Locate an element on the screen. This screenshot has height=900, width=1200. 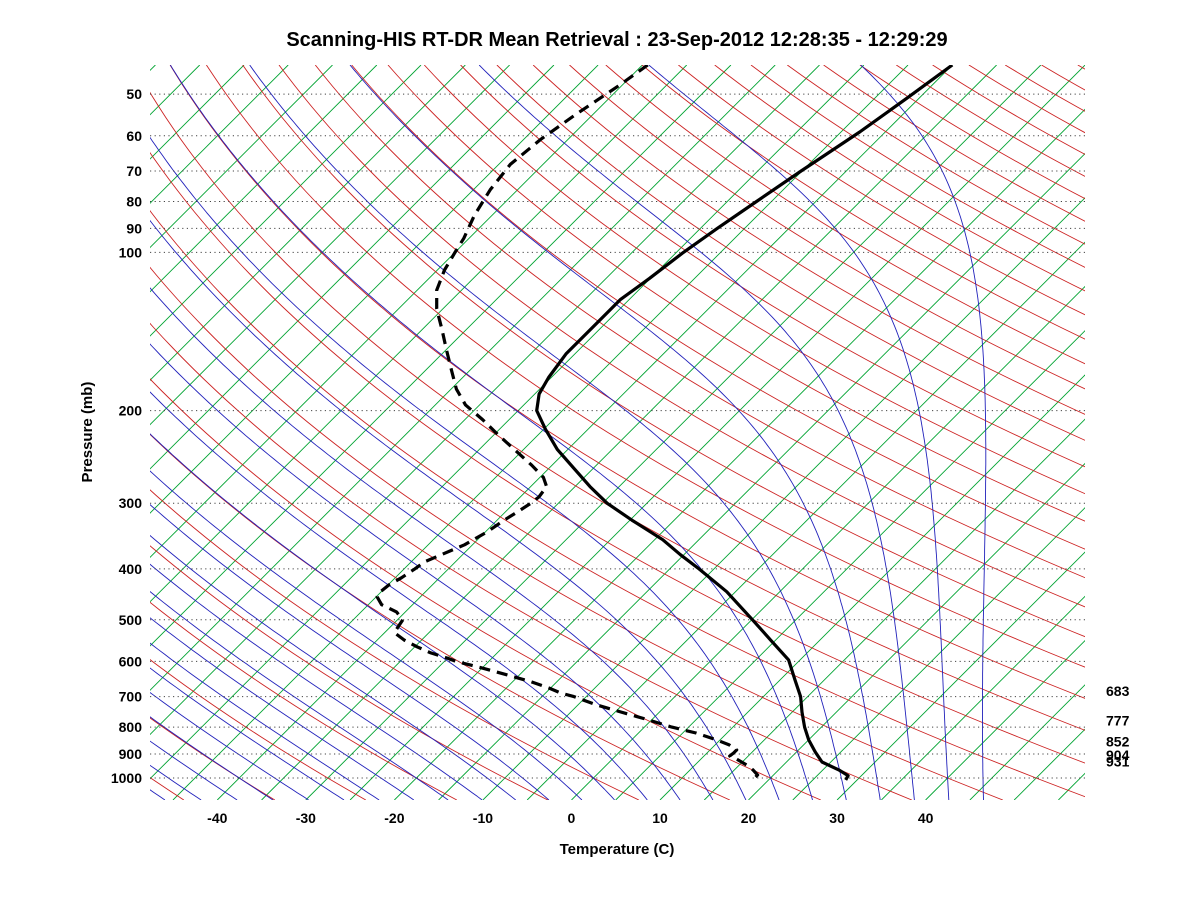
y-tick-label: 500 is located at coordinates (131, 620).